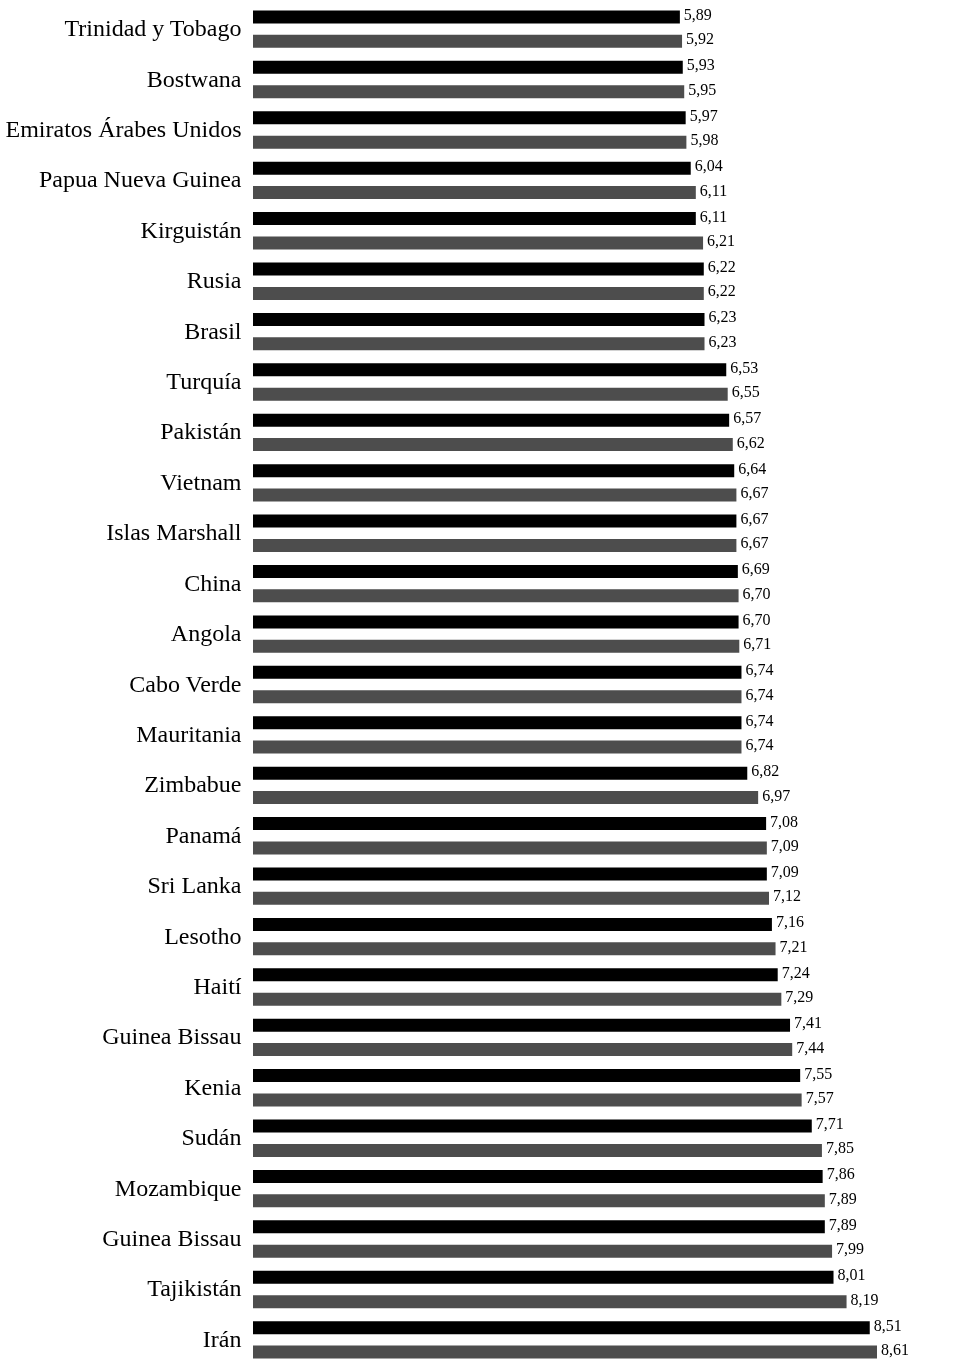 The height and width of the screenshot is (1364, 965). I want to click on data-label: 6,23, so click(722, 341).